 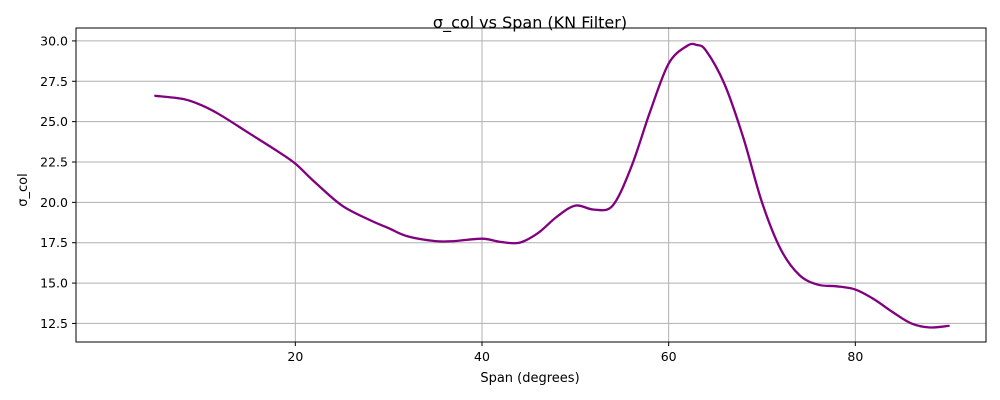 What do you see at coordinates (529, 378) in the screenshot?
I see `x-axis-label: Span (degrees)` at bounding box center [529, 378].